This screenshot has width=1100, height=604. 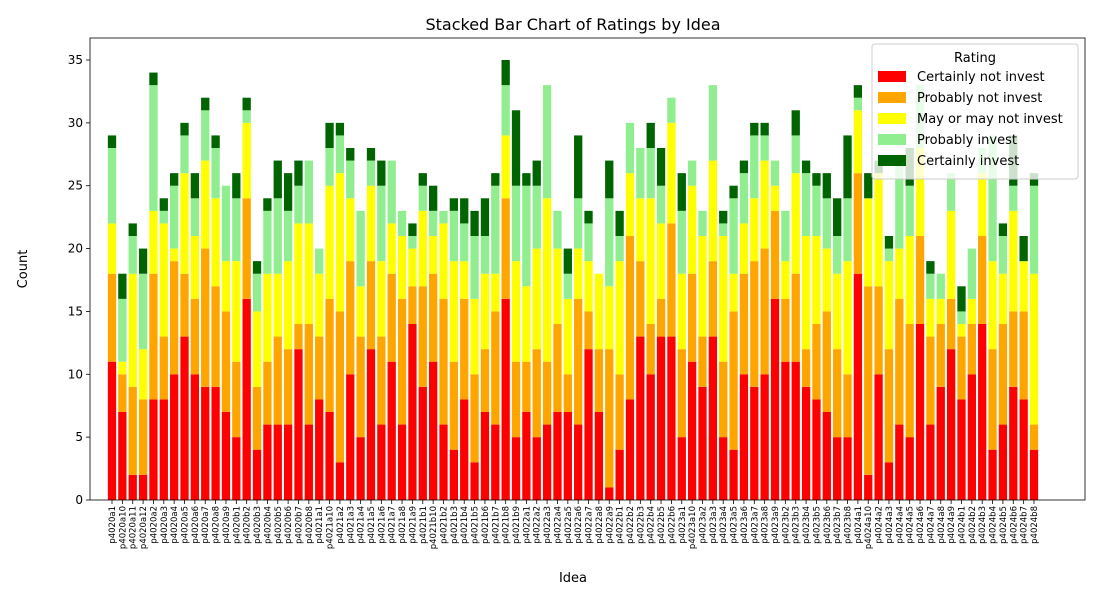 What do you see at coordinates (134, 527) in the screenshot?
I see `x-tick-label: p4020a11` at bounding box center [134, 527].